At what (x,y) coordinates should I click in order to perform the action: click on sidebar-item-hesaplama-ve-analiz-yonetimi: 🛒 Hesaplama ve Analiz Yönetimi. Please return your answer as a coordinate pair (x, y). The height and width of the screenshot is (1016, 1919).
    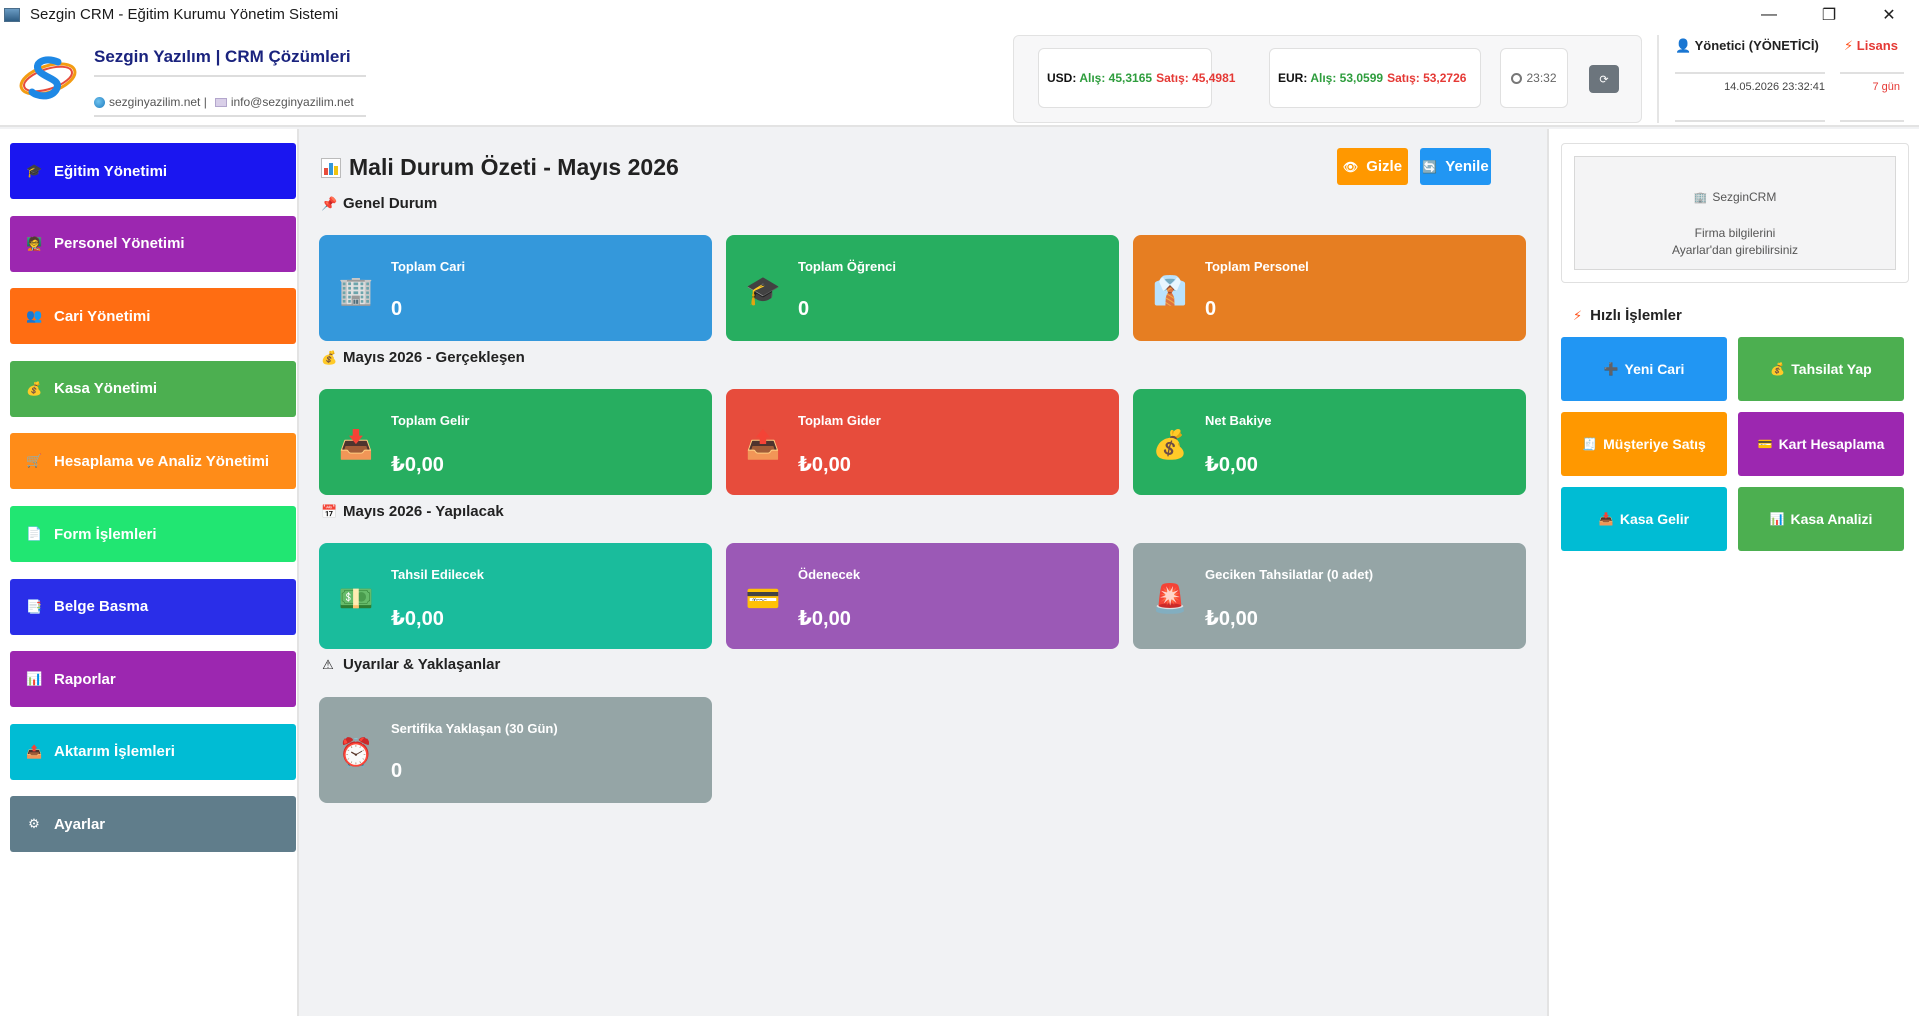
    Looking at the image, I should click on (153, 461).